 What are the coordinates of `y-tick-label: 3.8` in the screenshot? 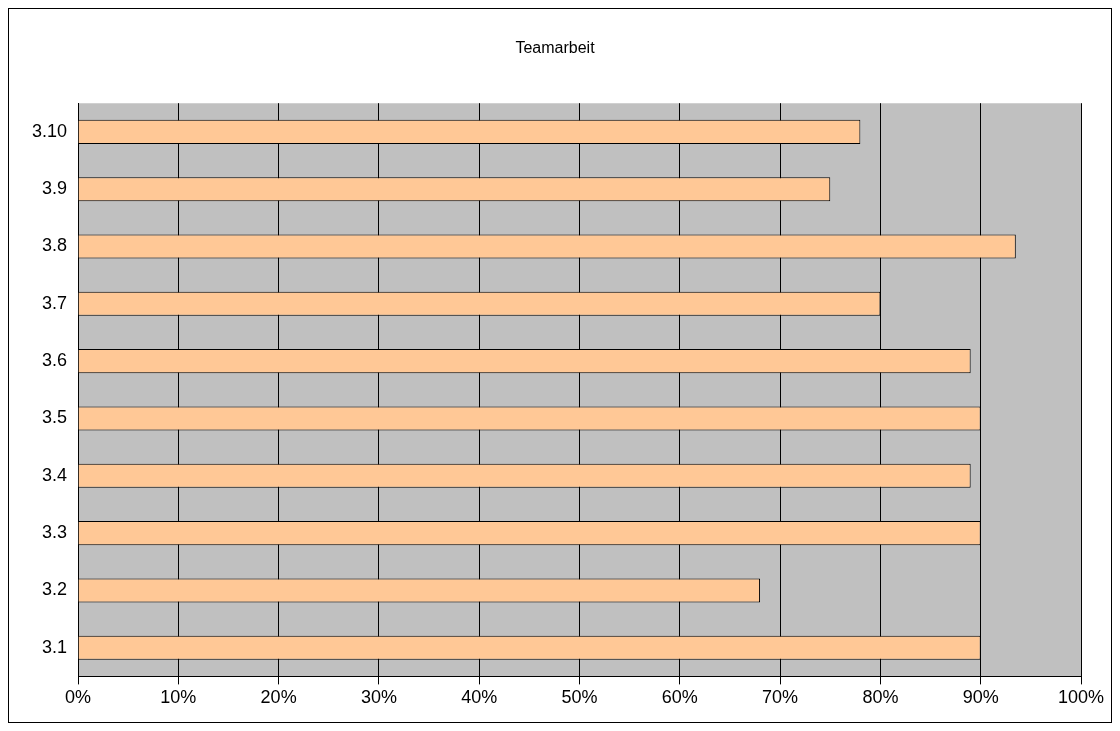 It's located at (55, 245).